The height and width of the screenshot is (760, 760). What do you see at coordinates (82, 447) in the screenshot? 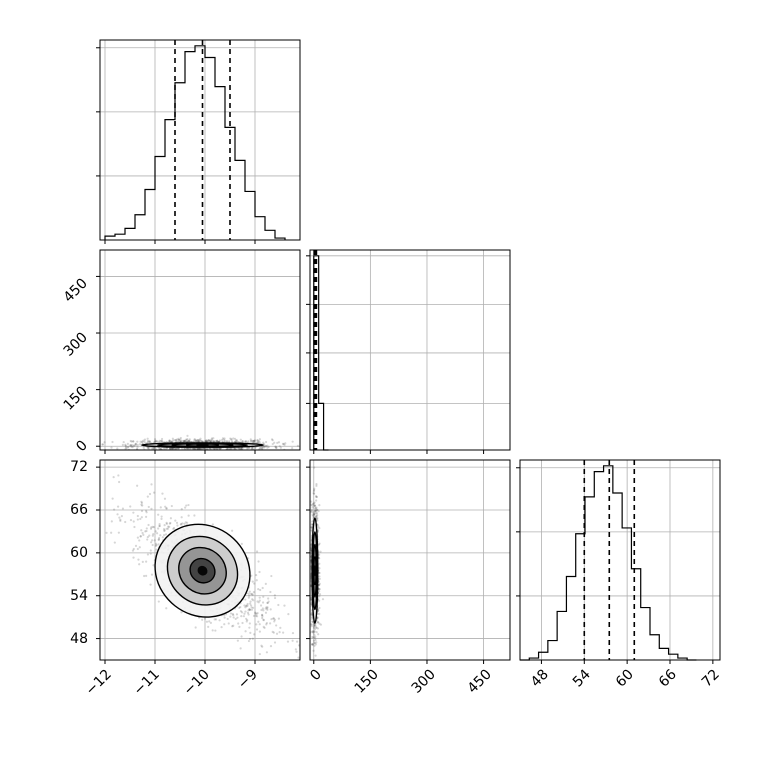
I see `x2-ytick-label: 0` at bounding box center [82, 447].